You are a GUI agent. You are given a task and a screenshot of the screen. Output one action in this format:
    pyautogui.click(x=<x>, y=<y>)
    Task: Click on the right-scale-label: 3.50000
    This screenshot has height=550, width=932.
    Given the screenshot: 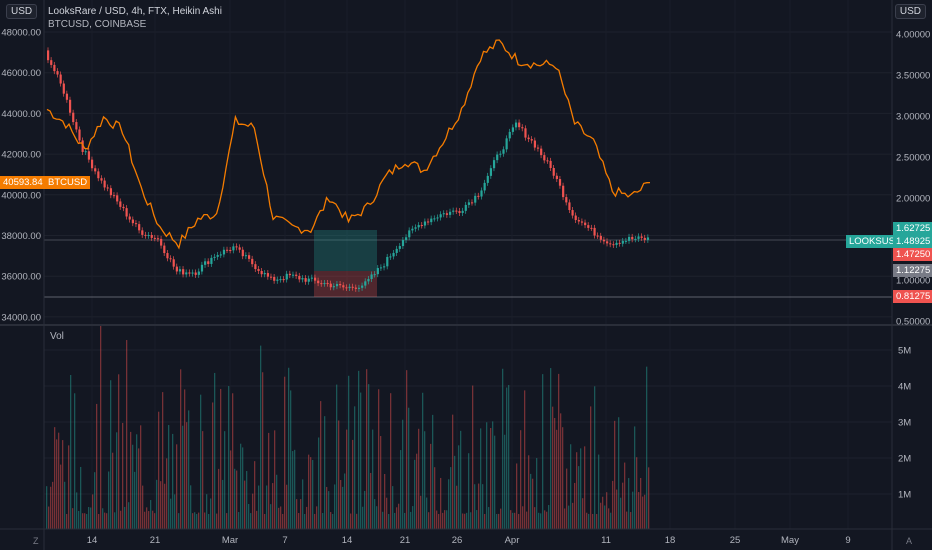 What is the action you would take?
    pyautogui.click(x=913, y=76)
    